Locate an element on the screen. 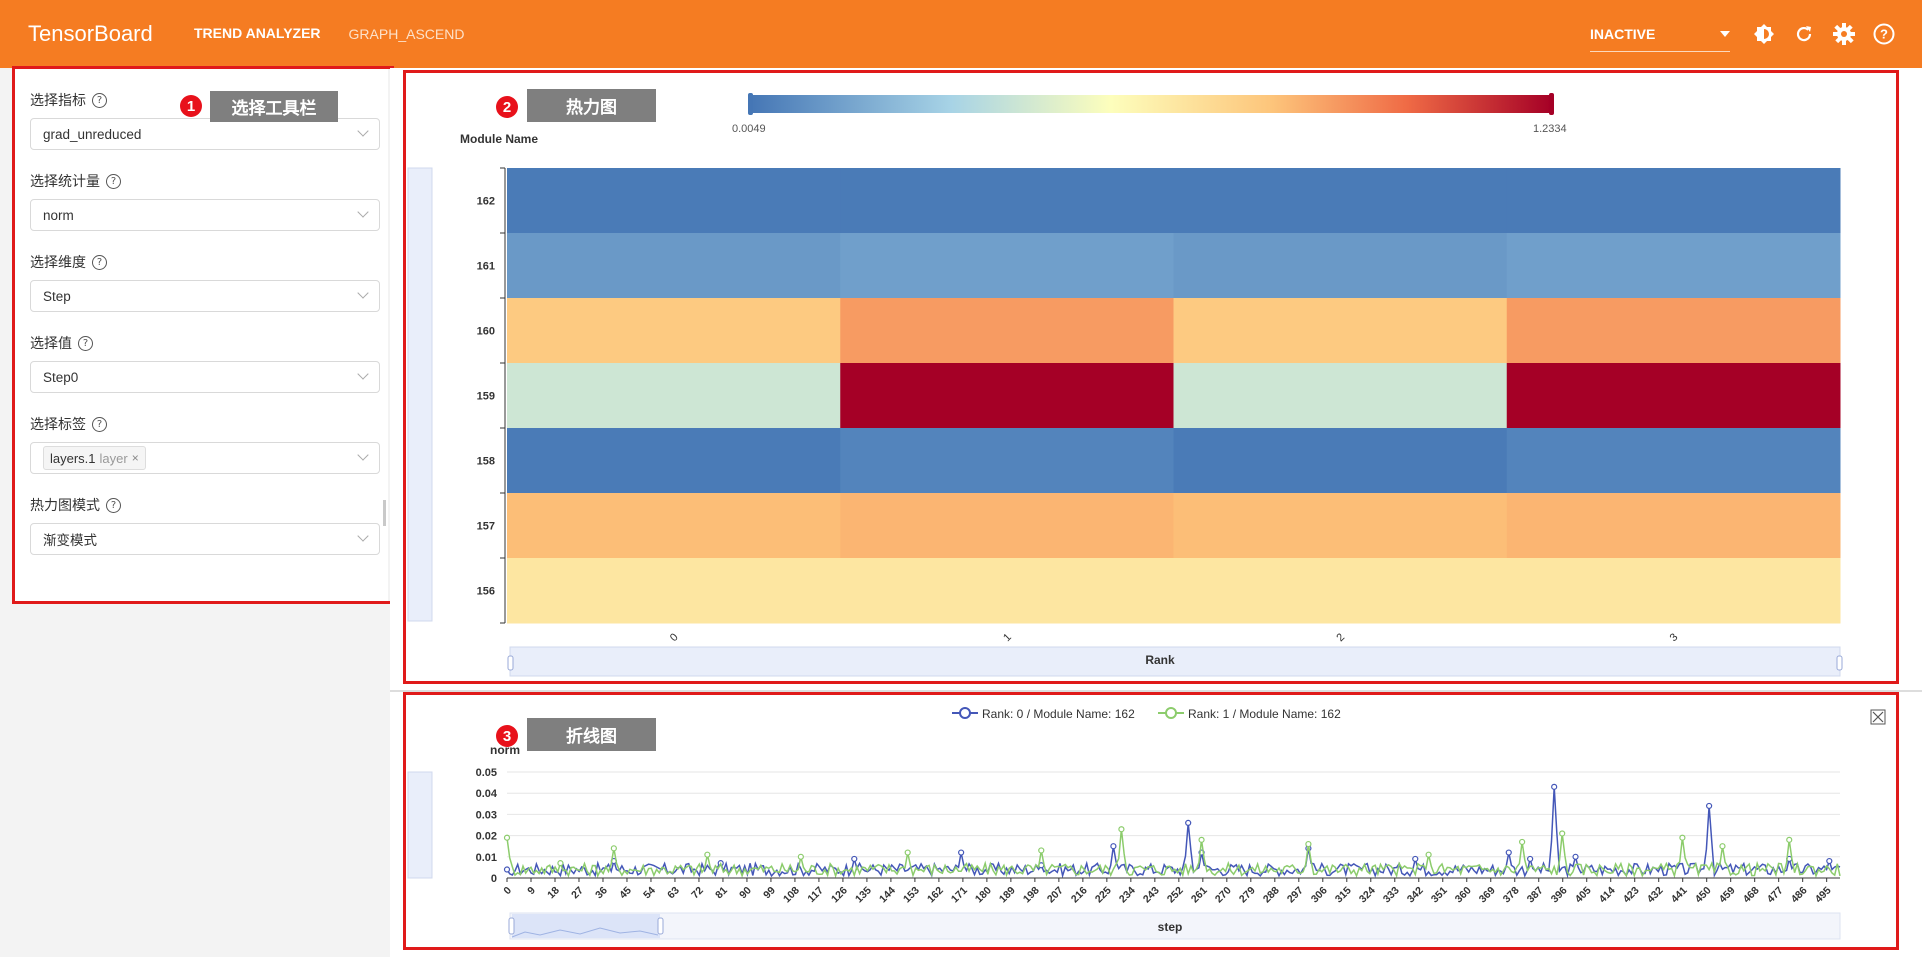 Image resolution: width=1922 pixels, height=957 pixels. visual-map-min-handle is located at coordinates (750, 104).